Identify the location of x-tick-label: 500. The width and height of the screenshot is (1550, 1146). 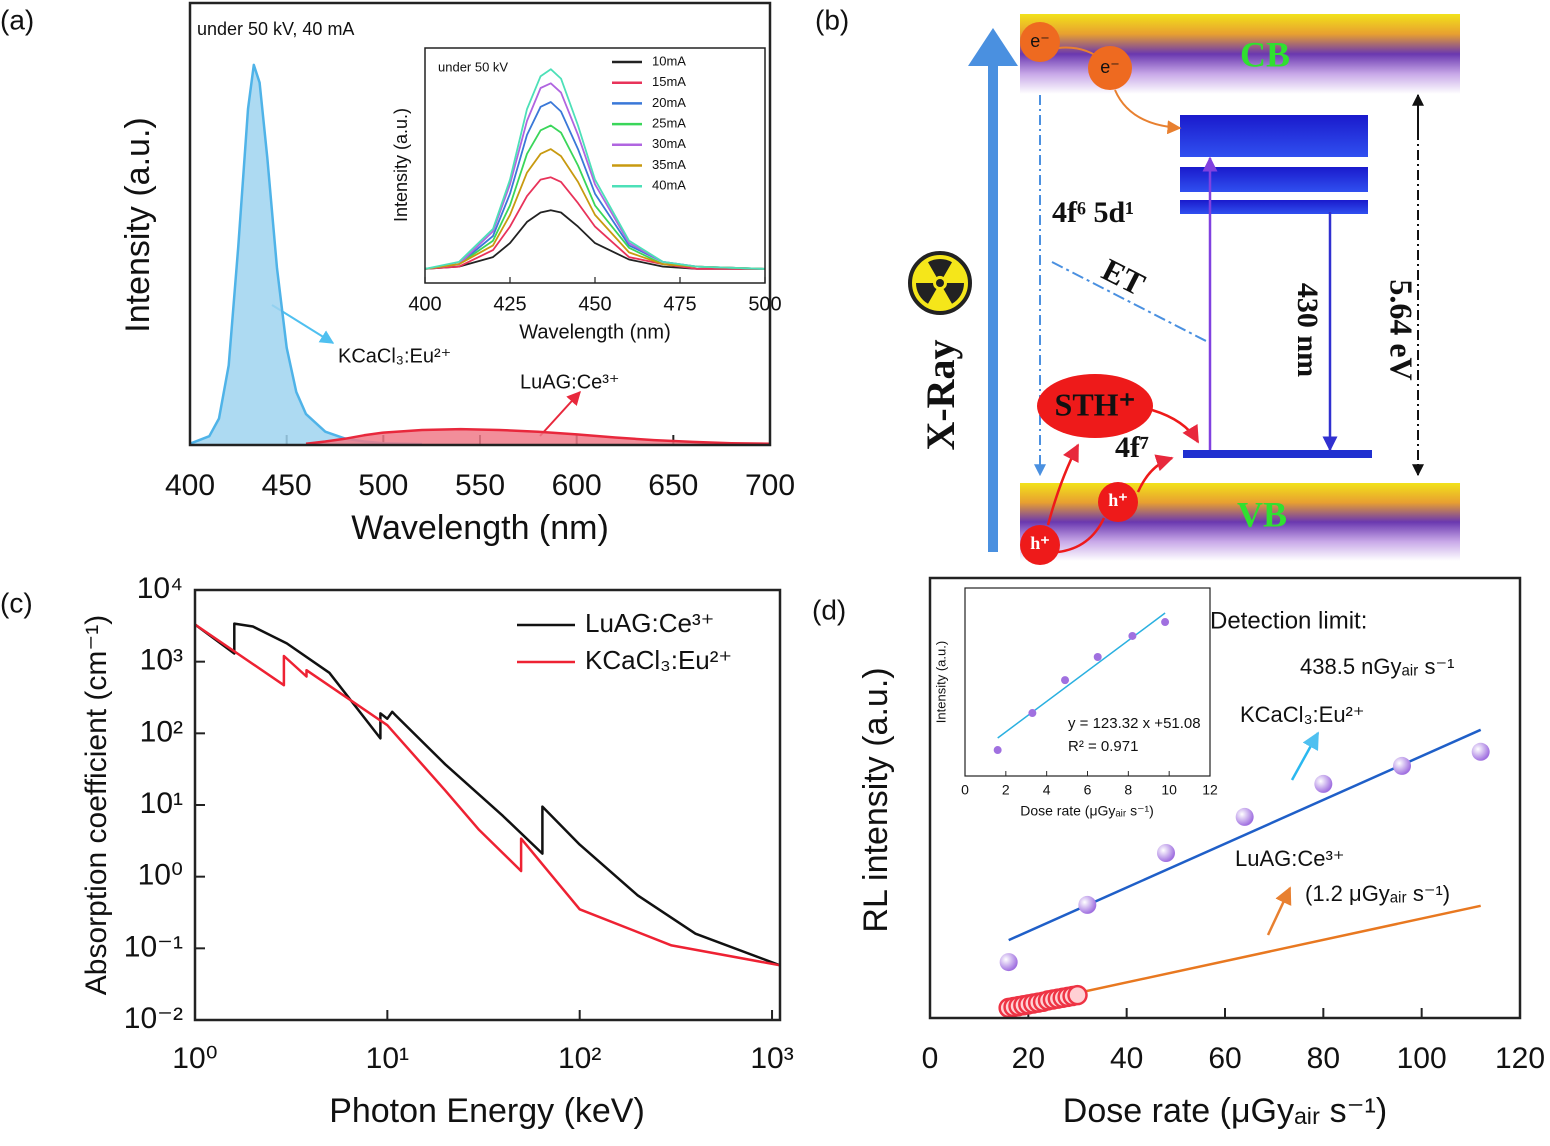
(764, 304).